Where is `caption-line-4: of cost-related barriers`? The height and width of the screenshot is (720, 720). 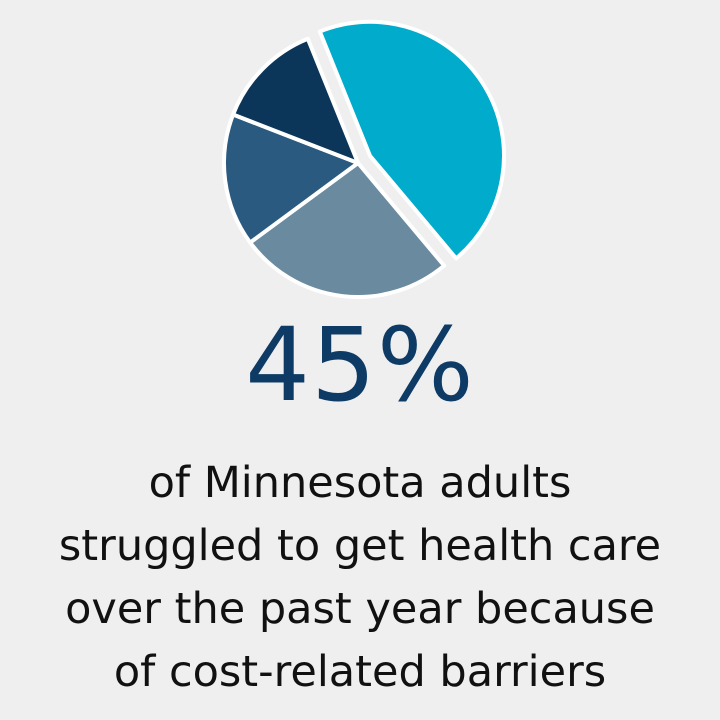 caption-line-4: of cost-related barriers is located at coordinates (360, 672).